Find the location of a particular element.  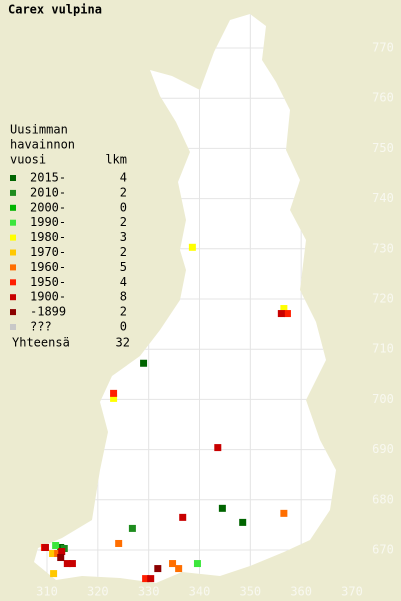

x-tick-label: 330 is located at coordinates (149, 592).